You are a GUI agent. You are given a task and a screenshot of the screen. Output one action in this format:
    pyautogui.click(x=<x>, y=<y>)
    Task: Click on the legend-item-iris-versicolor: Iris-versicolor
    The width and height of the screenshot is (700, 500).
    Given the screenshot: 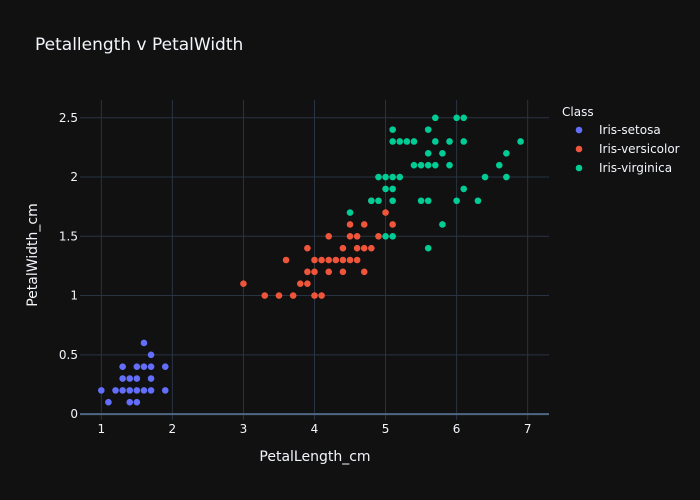 What is the action you would take?
    pyautogui.click(x=627, y=149)
    